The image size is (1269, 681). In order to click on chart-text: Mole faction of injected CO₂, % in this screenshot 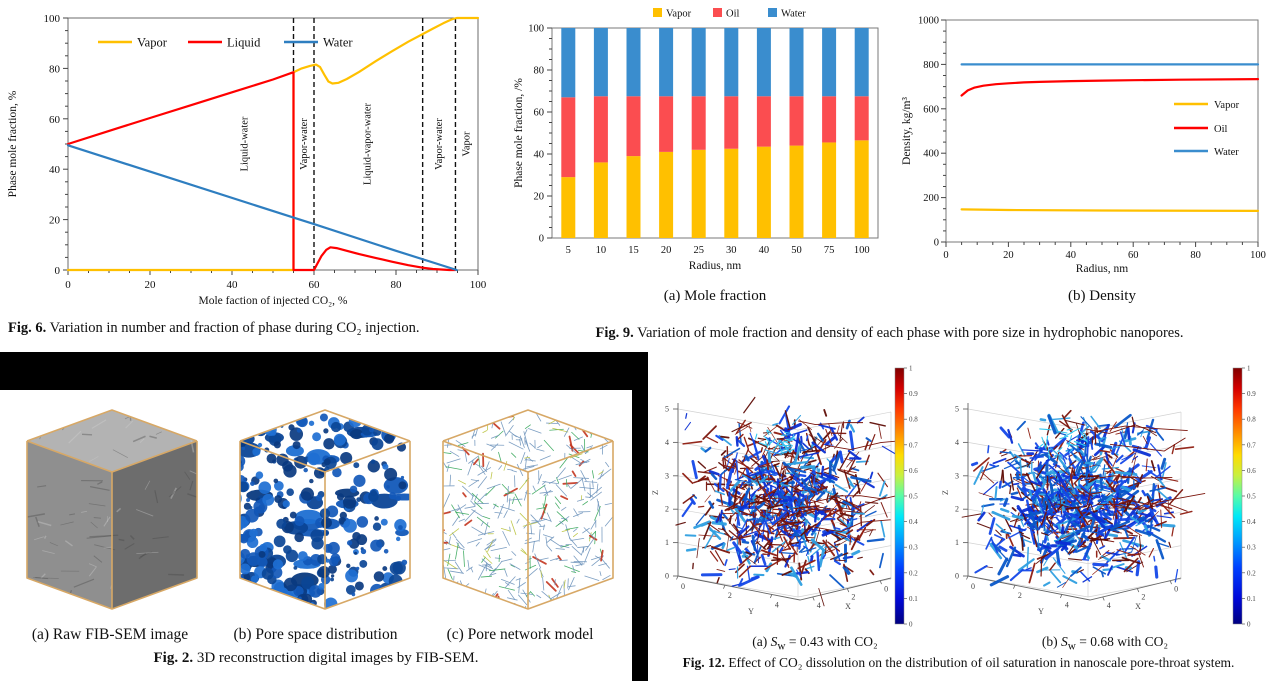, I will do `click(273, 301)`.